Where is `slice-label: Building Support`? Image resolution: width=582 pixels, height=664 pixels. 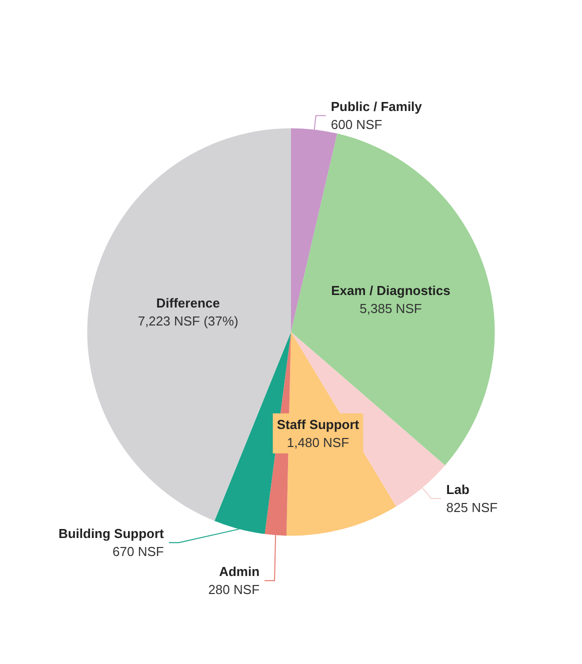 slice-label: Building Support is located at coordinates (111, 534).